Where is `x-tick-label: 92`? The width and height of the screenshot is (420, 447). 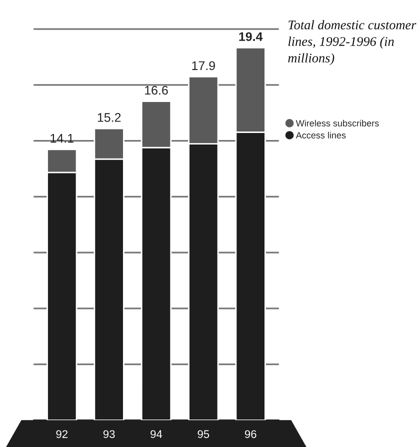 x-tick-label: 92 is located at coordinates (62, 434).